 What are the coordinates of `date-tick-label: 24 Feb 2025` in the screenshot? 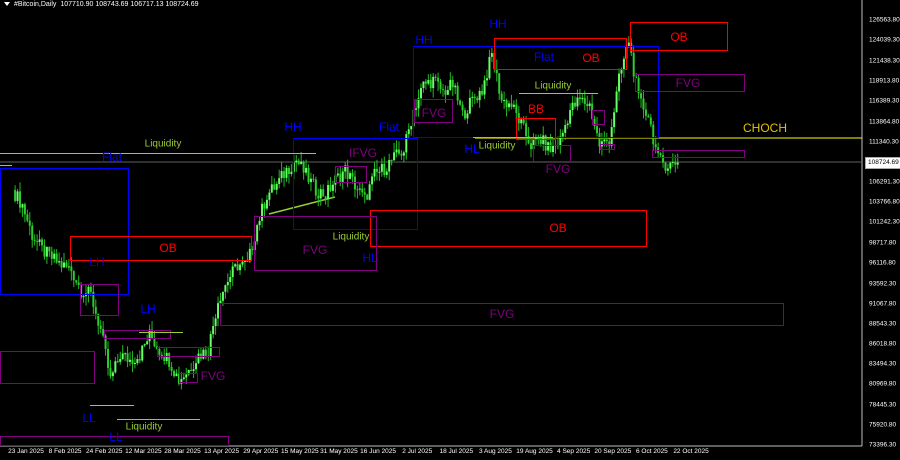 It's located at (104, 451).